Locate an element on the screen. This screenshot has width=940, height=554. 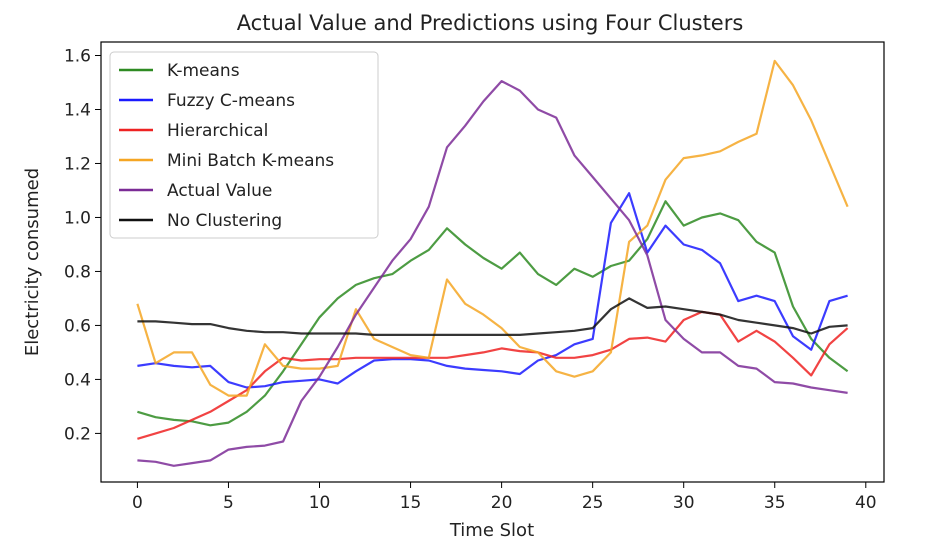
x-tick-label: 25 is located at coordinates (593, 503).